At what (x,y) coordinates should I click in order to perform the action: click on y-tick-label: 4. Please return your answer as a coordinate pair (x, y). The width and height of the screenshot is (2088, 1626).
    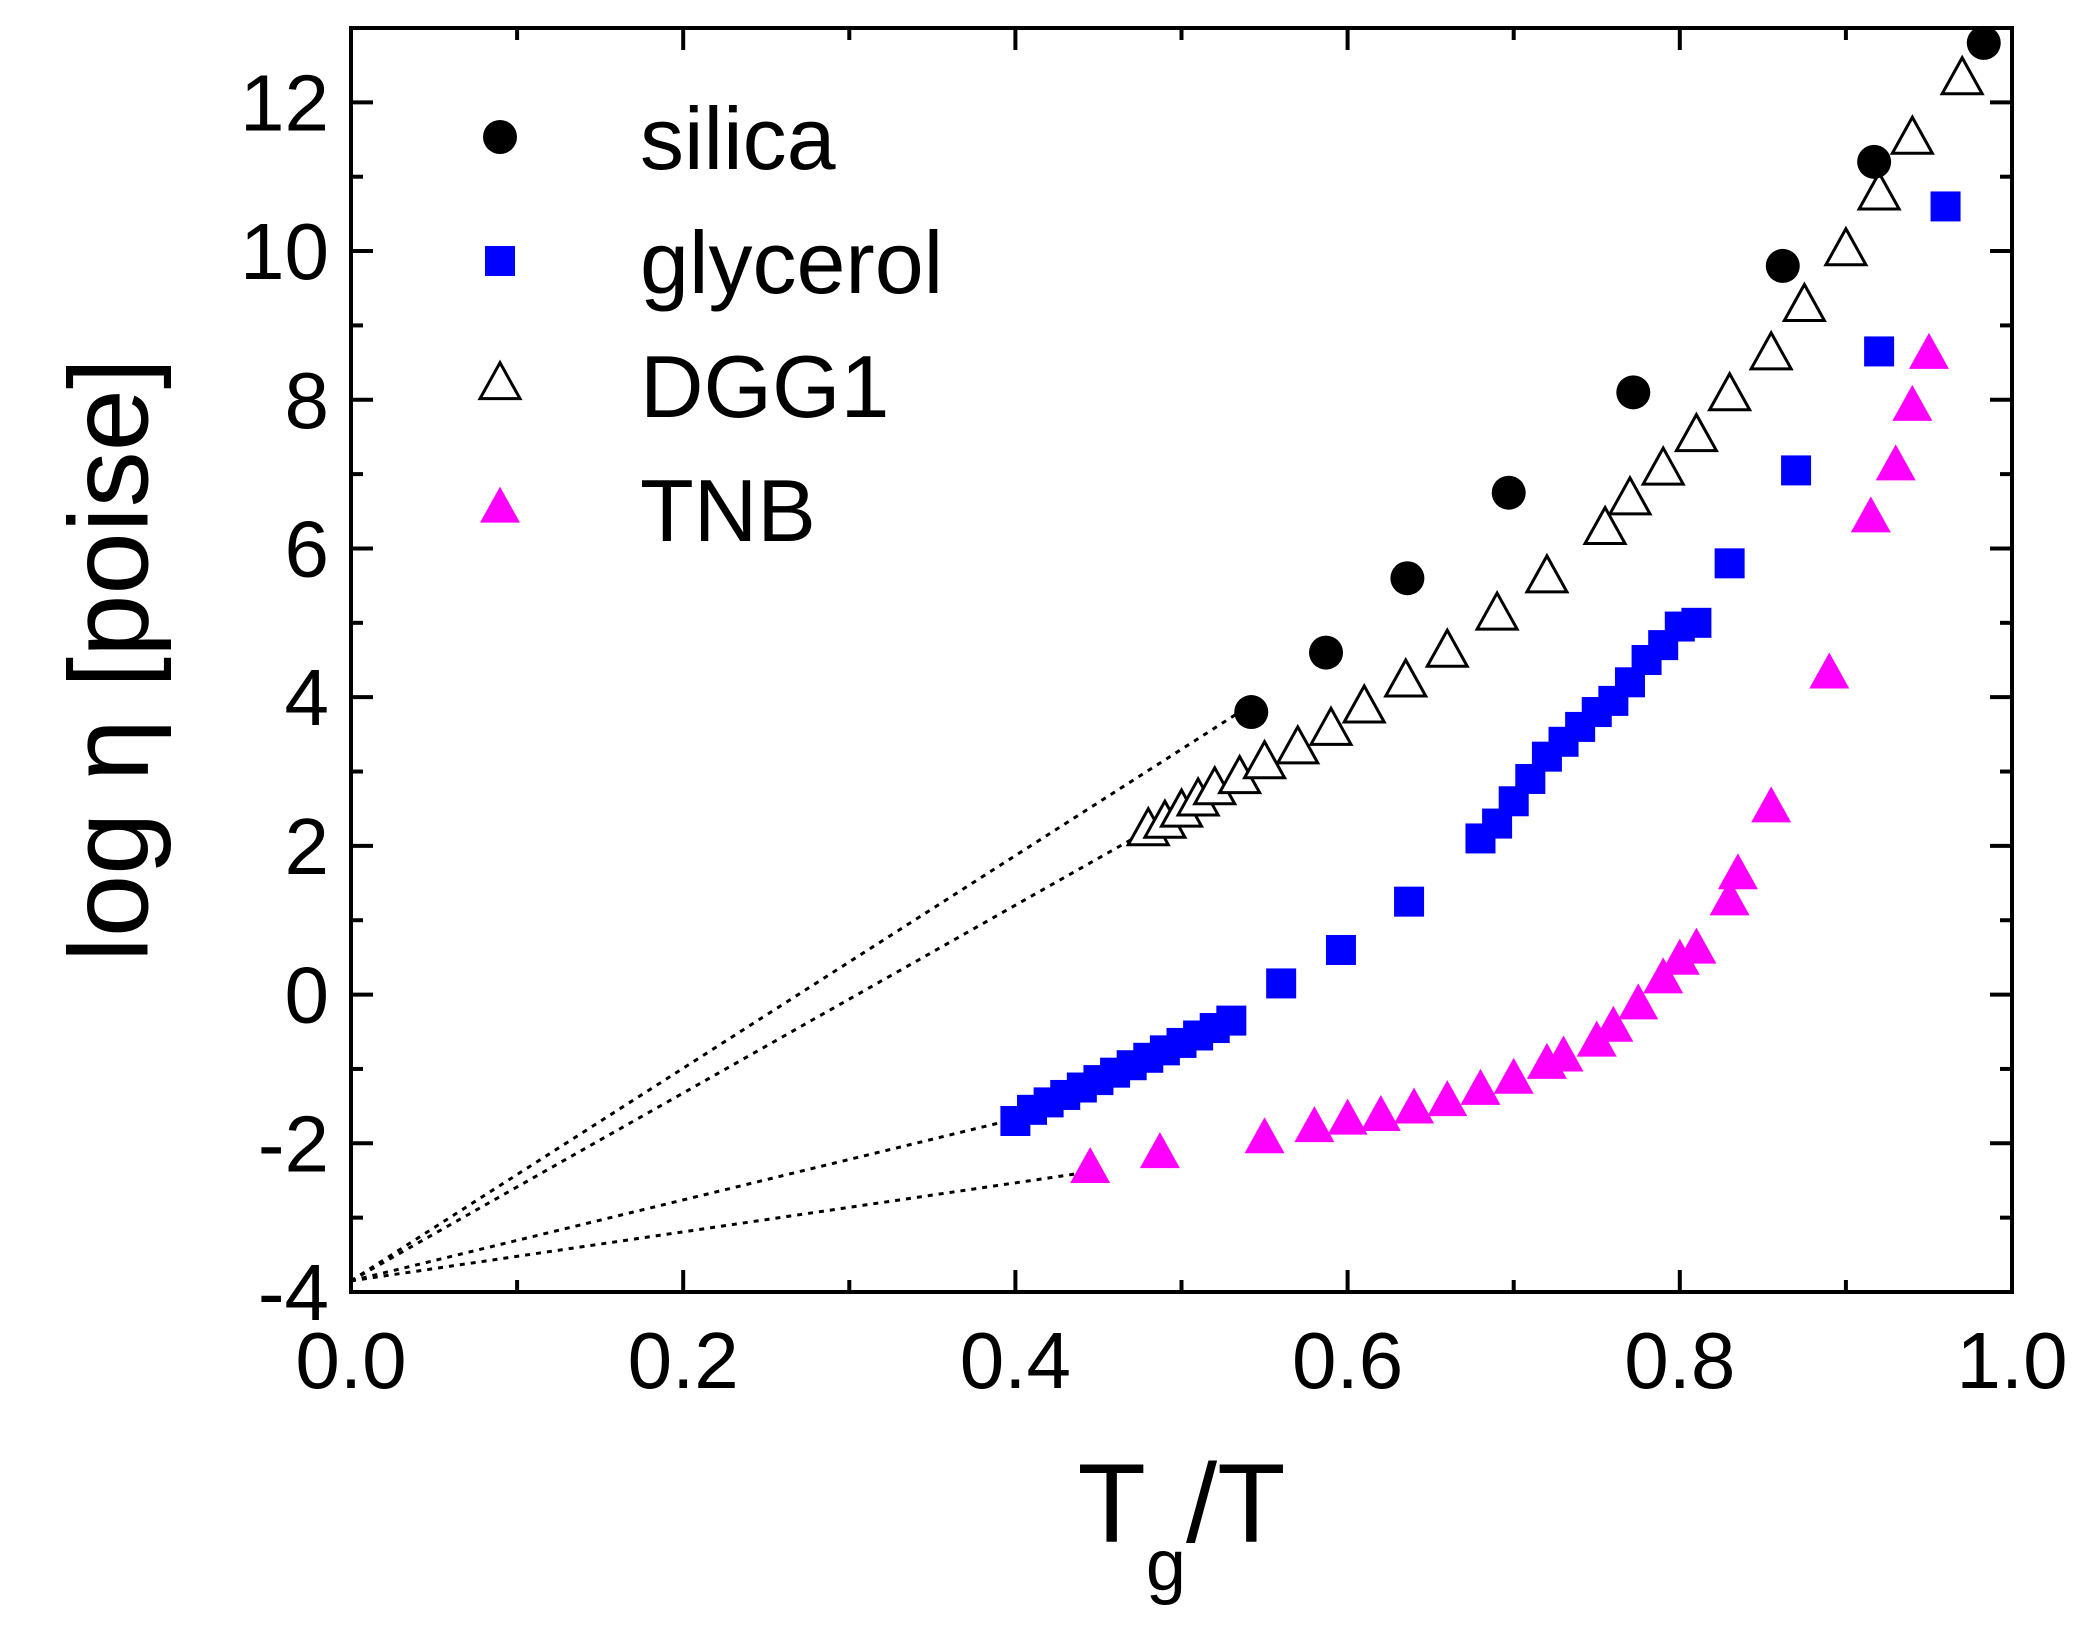
    Looking at the image, I should click on (307, 697).